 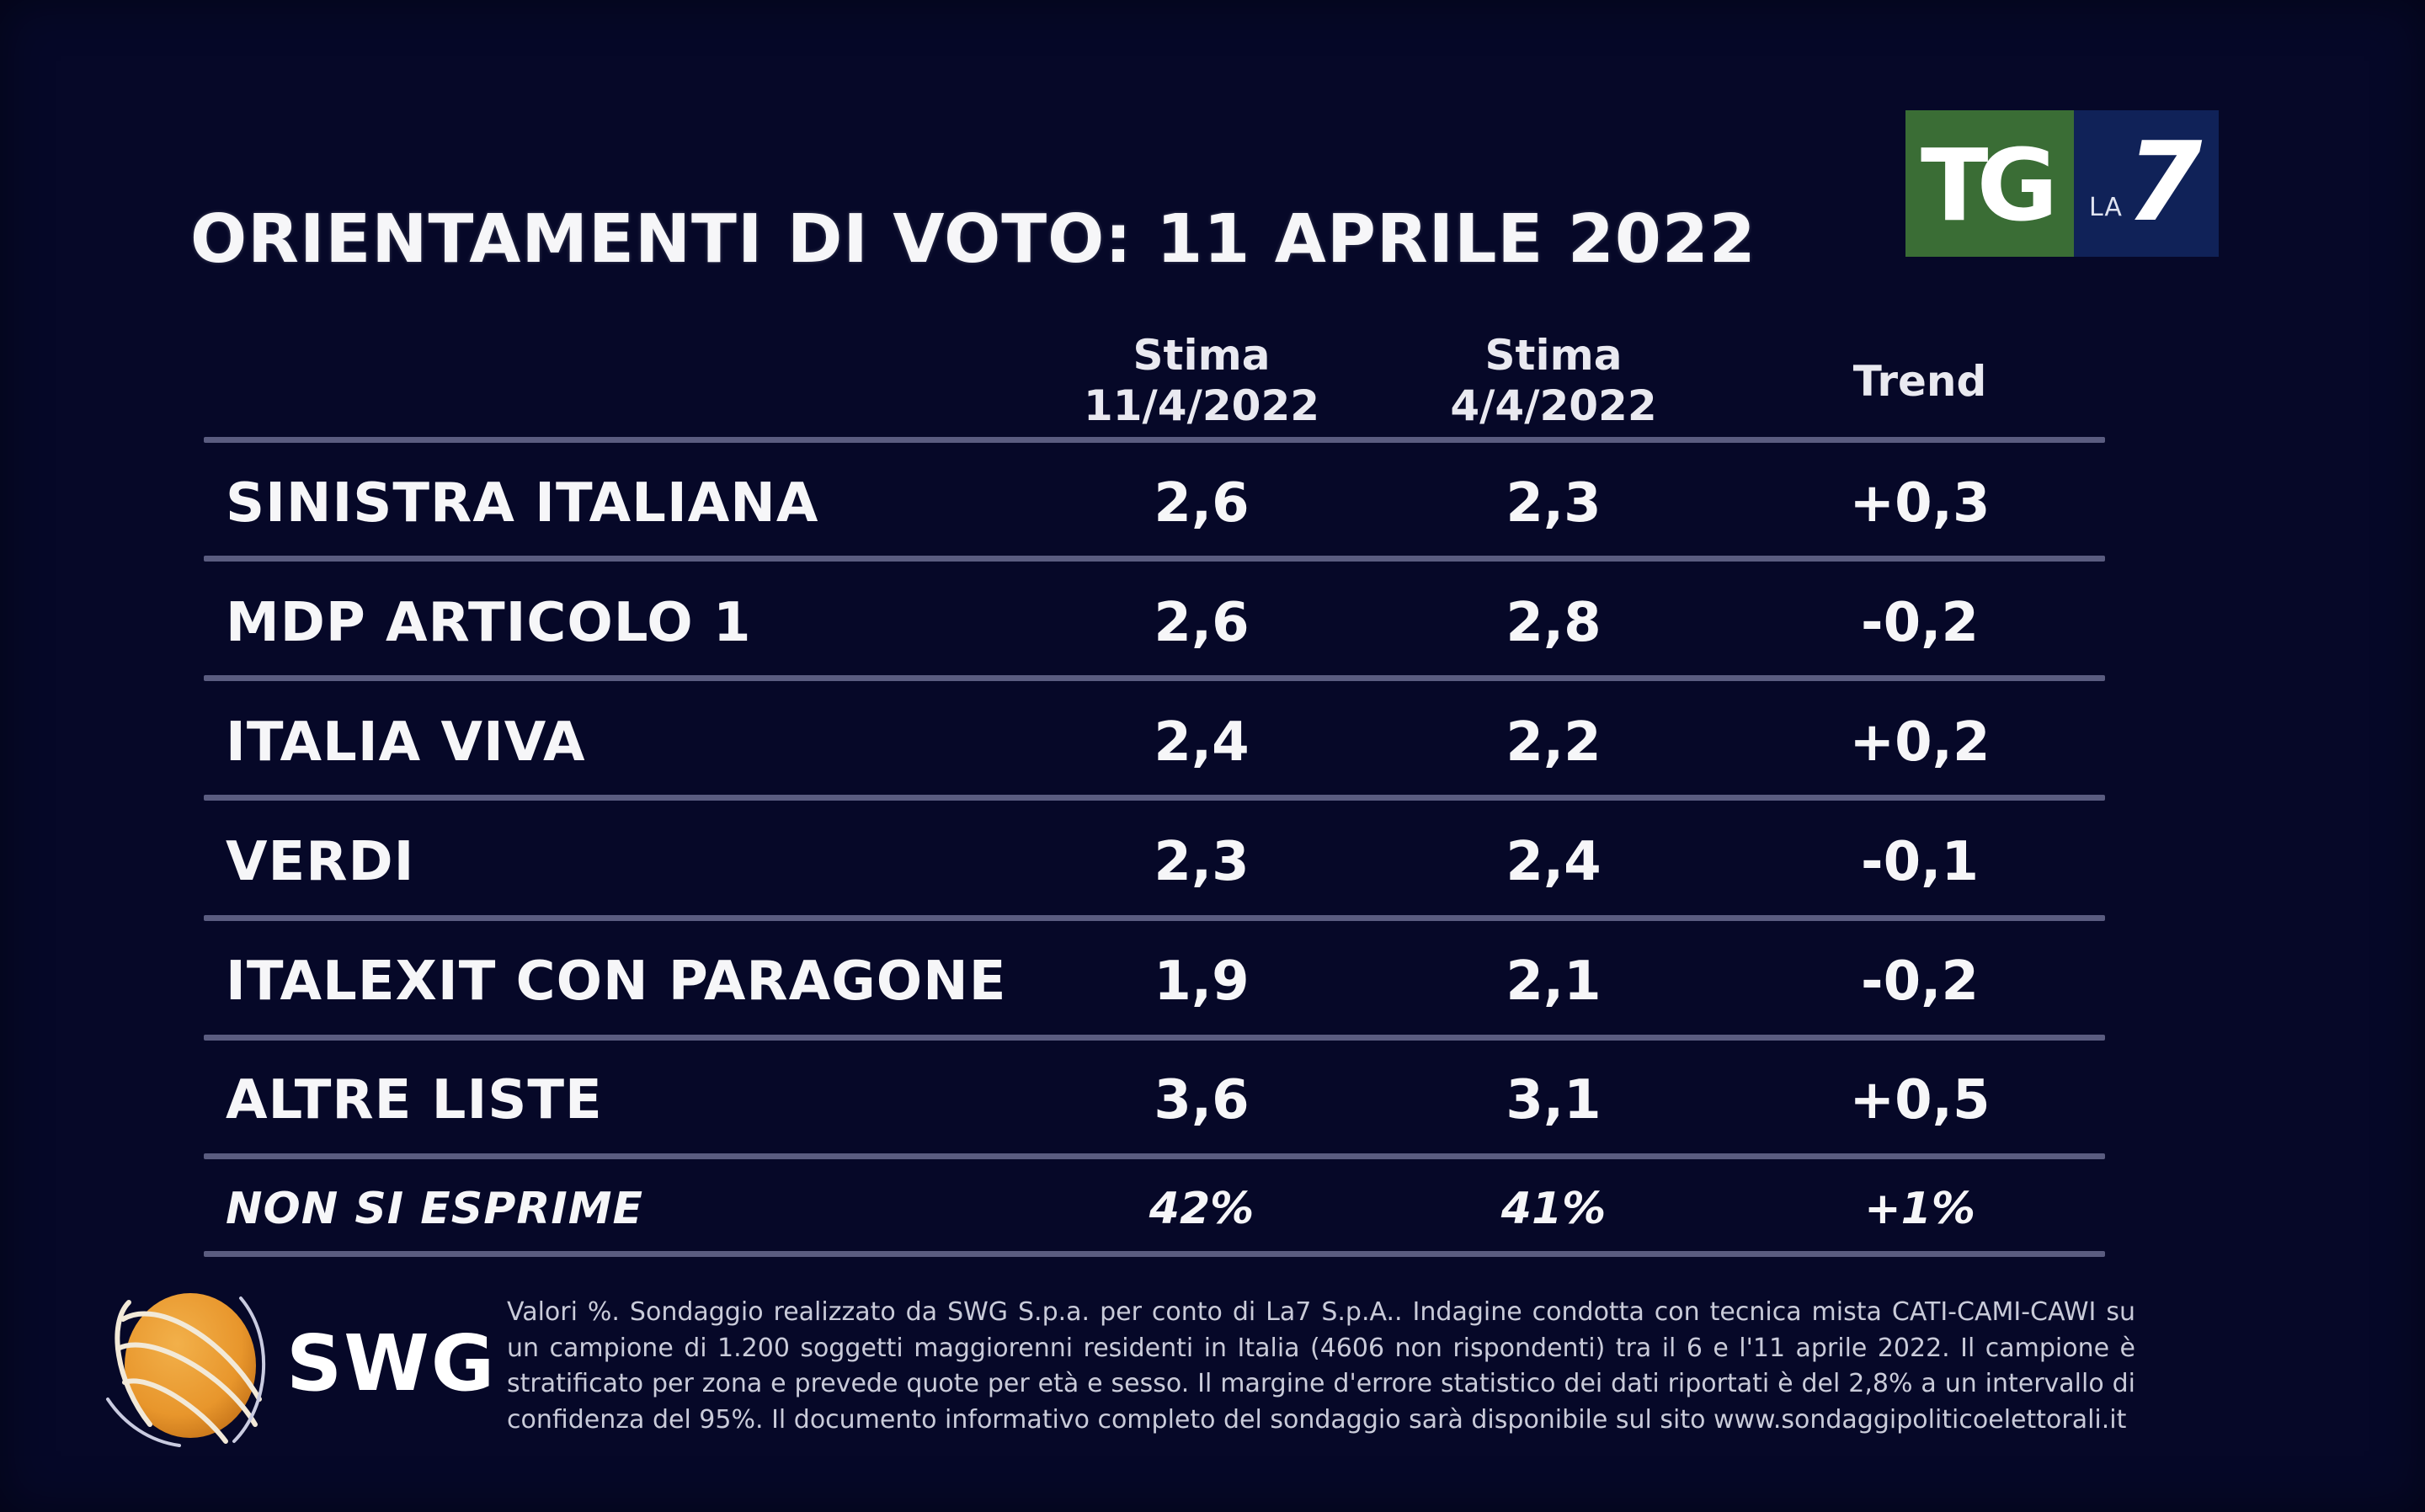 I want to click on tg-logo-text: TG, so click(x=1989, y=185).